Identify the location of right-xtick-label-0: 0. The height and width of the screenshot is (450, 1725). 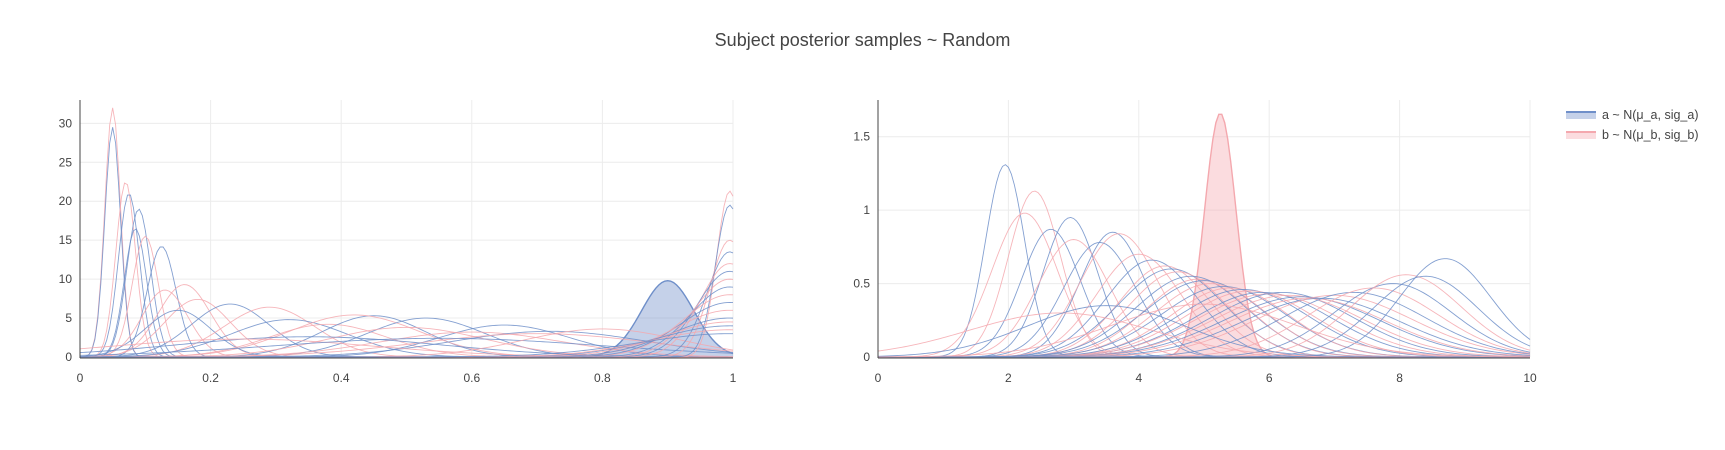
(878, 378).